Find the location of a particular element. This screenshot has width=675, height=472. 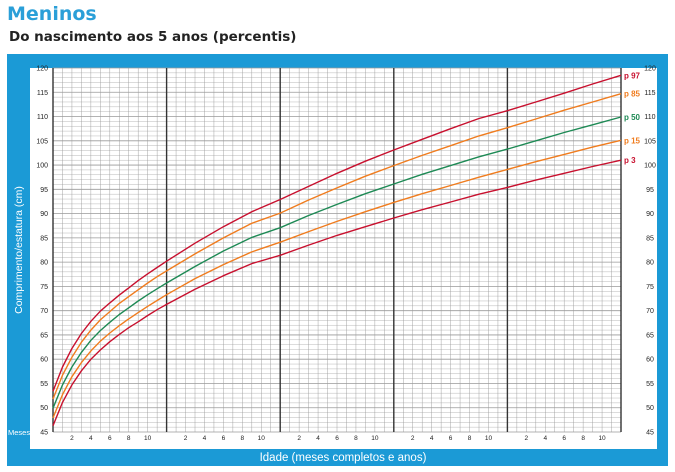

y-tick-label-right: 110 is located at coordinates (649, 117).